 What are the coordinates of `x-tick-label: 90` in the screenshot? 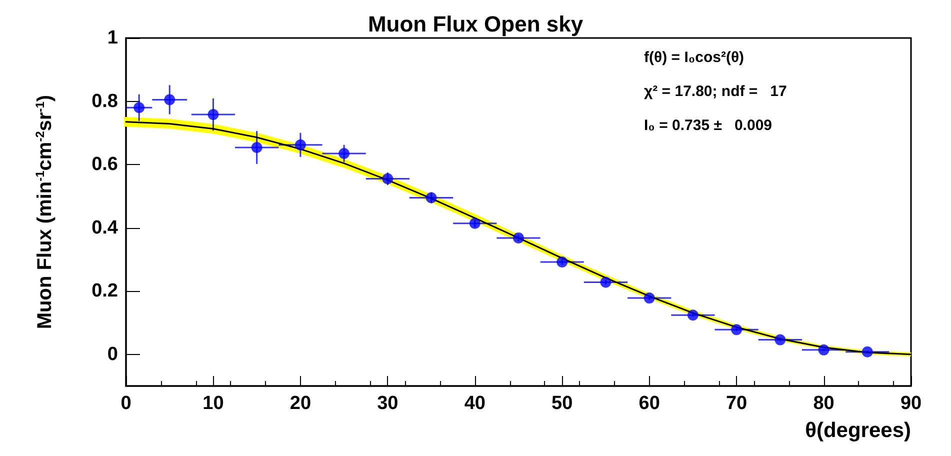 It's located at (911, 403).